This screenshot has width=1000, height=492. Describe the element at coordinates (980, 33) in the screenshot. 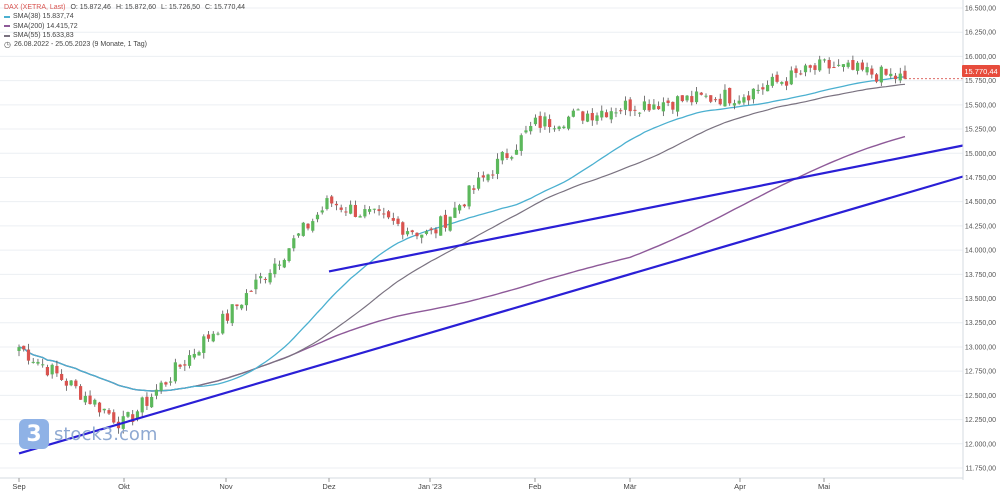

I see `y-tick-label: 16.250,00` at that location.